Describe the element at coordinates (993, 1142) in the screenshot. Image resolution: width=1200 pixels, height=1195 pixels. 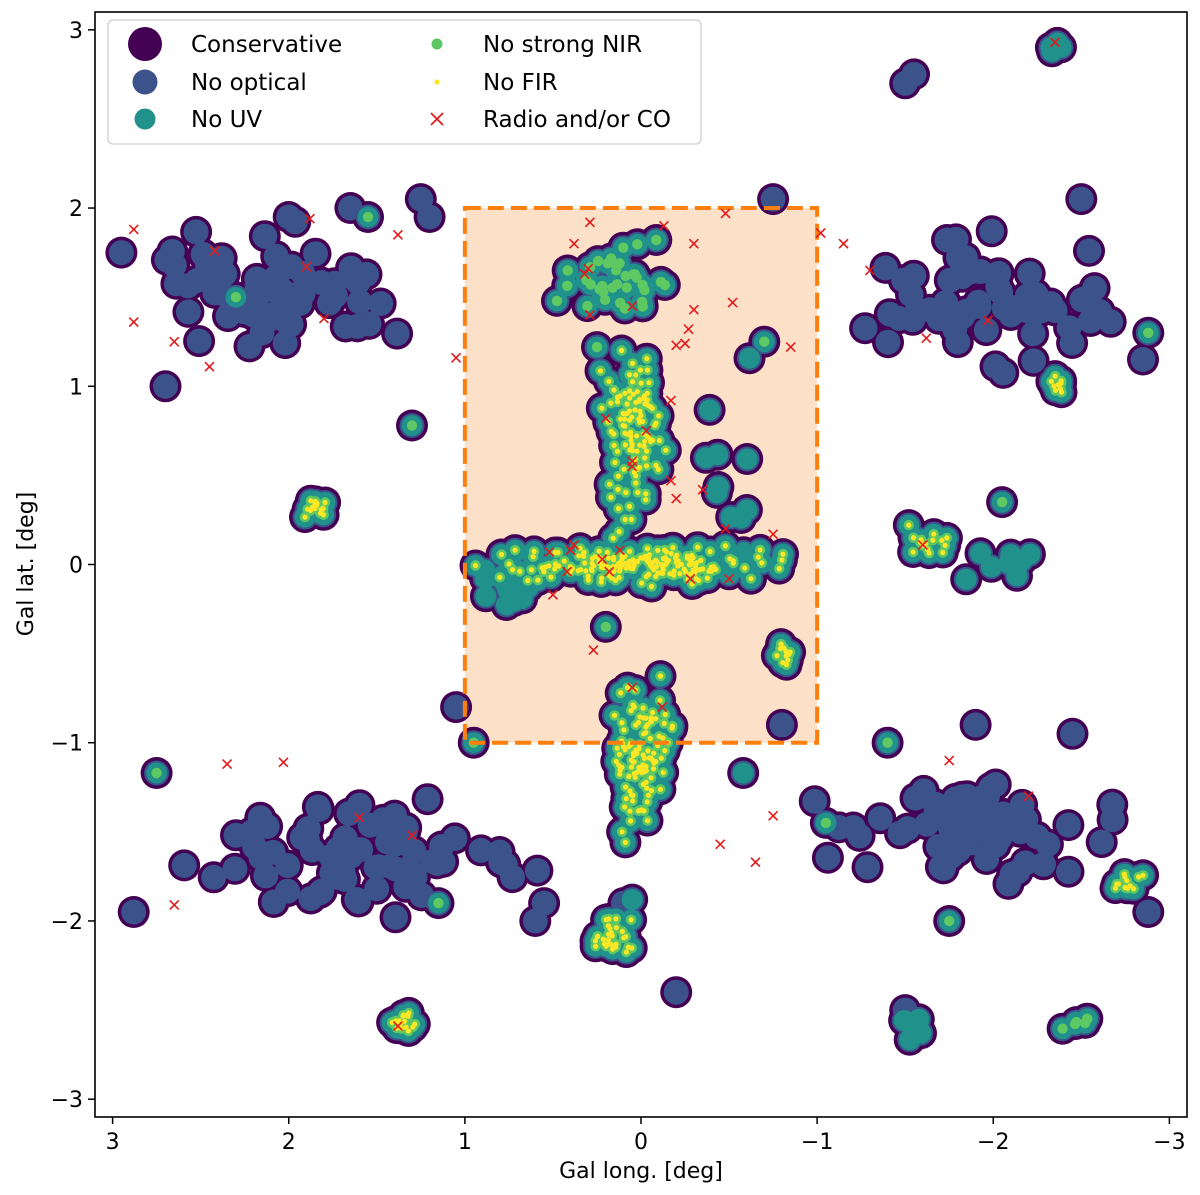
I see `x-tick-label: −2` at that location.